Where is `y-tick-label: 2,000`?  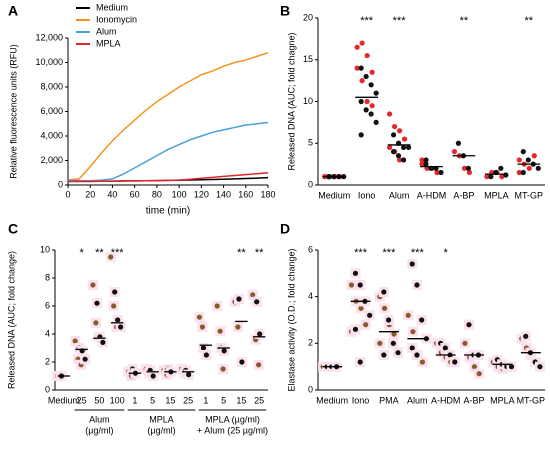 y-tick-label: 2,000 is located at coordinates (51, 160).